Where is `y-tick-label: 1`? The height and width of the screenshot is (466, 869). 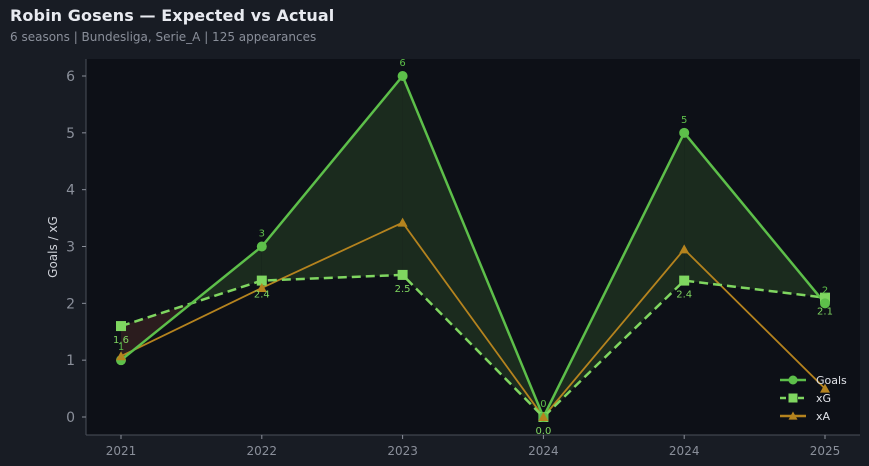
y-tick-label: 1 is located at coordinates (70, 361).